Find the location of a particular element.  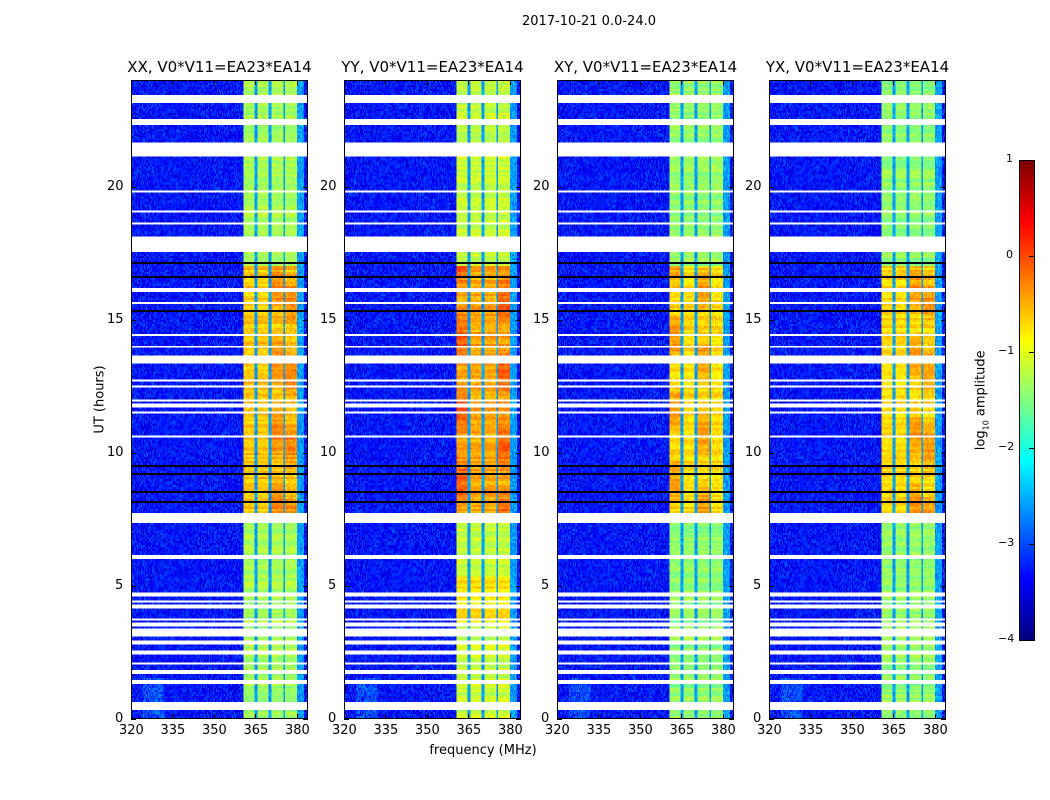

colorbar-label: log10 amplitude is located at coordinates (982, 400).